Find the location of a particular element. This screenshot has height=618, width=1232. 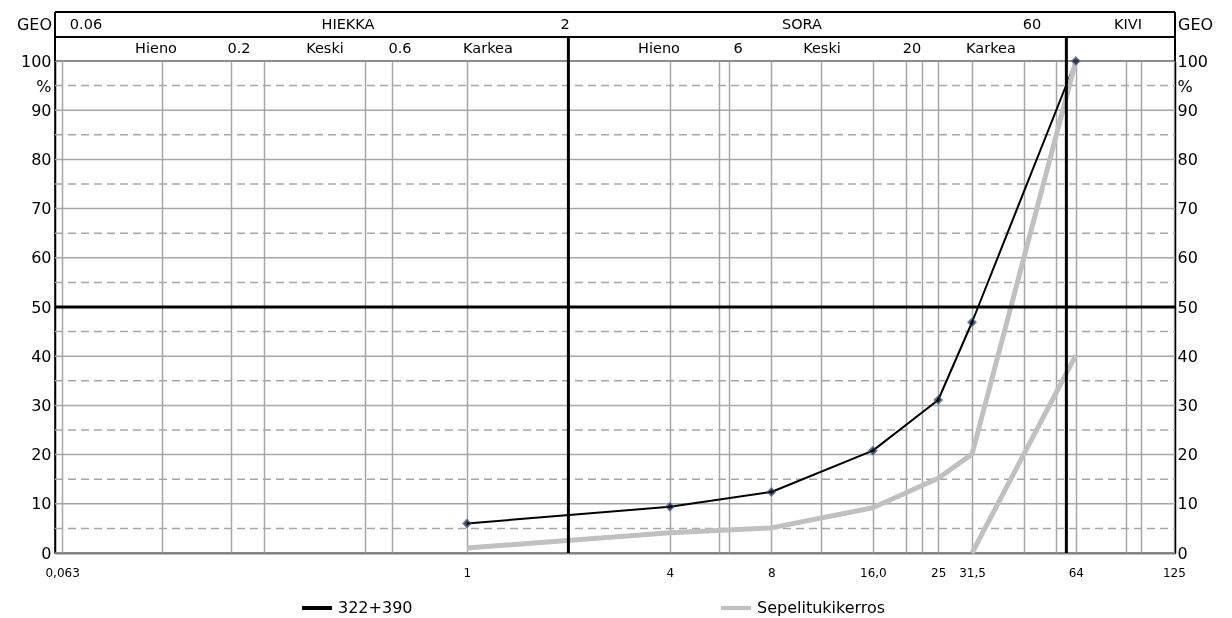

x-tick-label: 64 is located at coordinates (1076, 572).